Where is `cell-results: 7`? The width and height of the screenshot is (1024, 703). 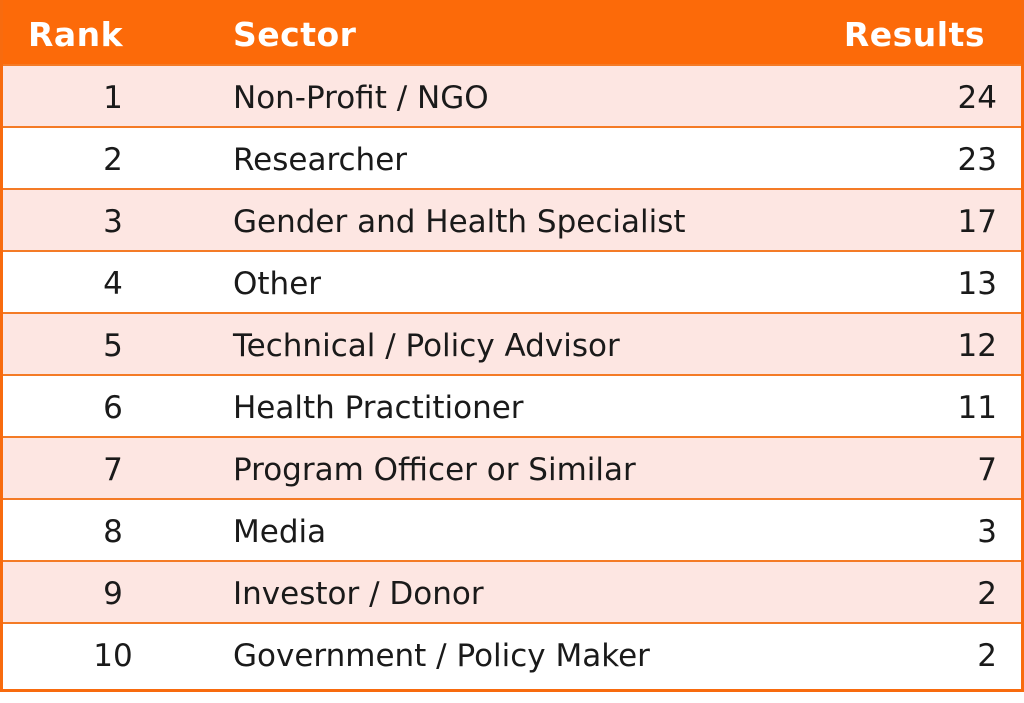 cell-results: 7 is located at coordinates (987, 470).